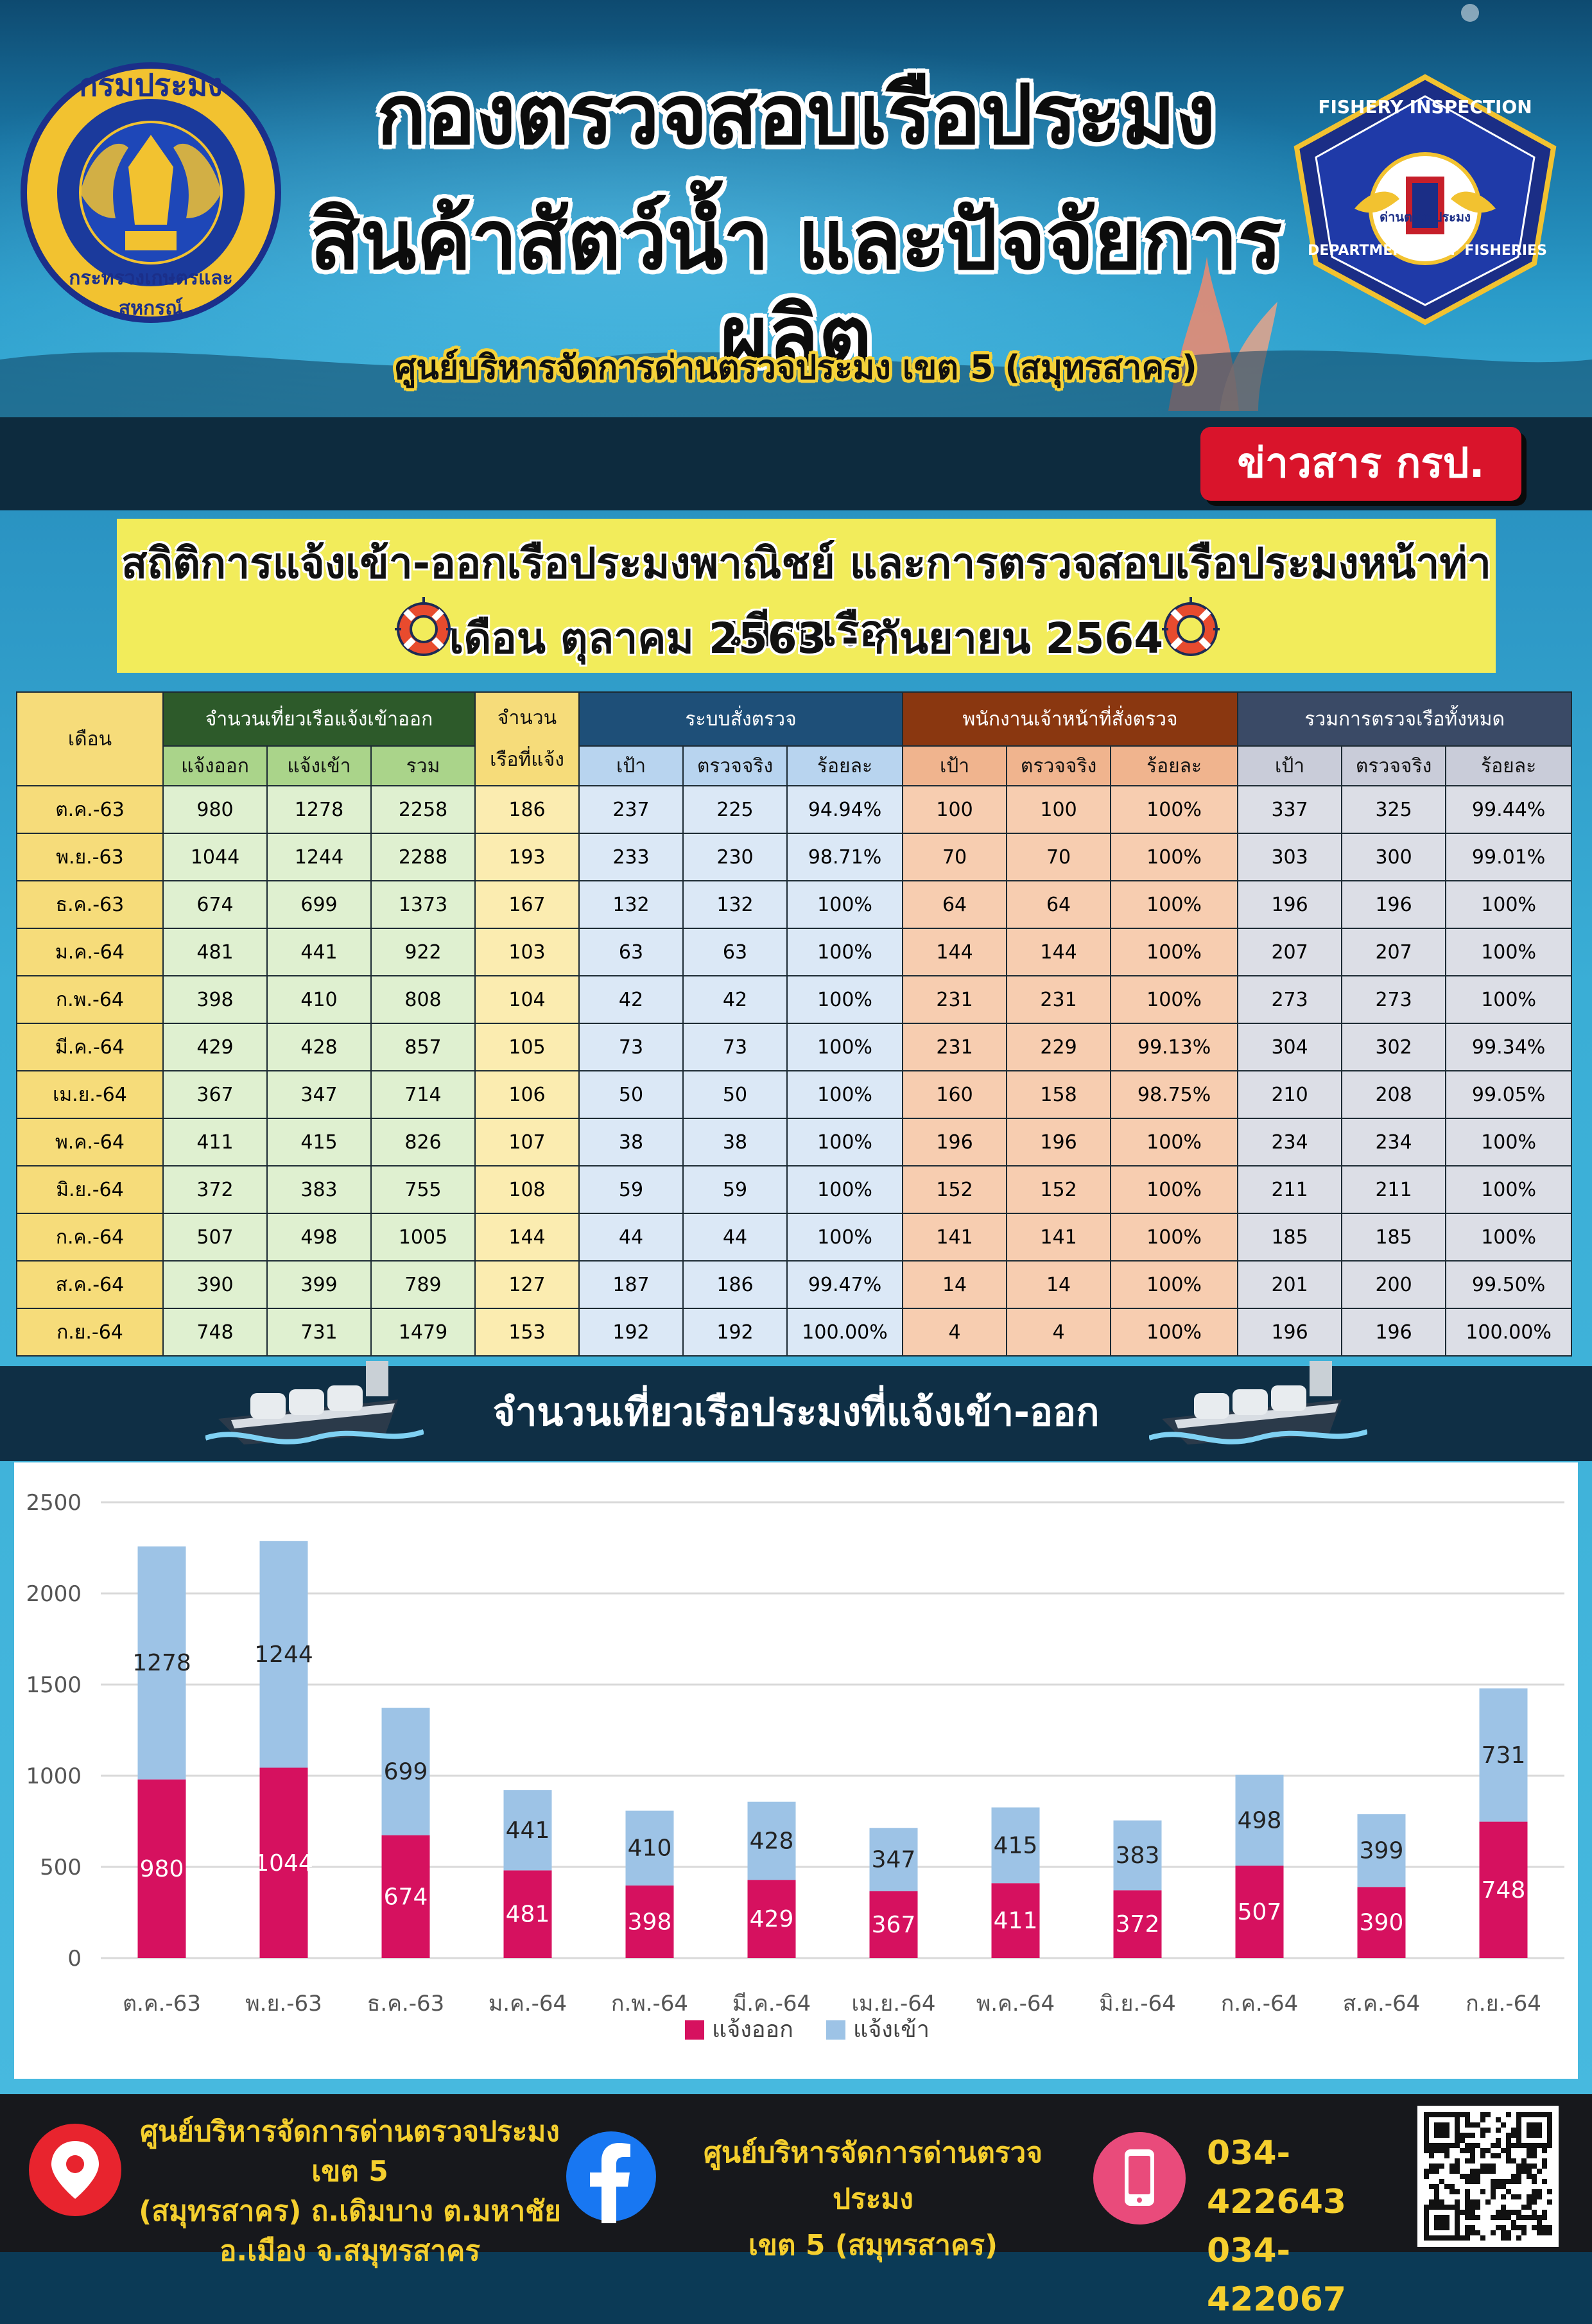 This screenshot has width=1592, height=2324. What do you see at coordinates (74, 1959) in the screenshot?
I see `y-tick-label: 0` at bounding box center [74, 1959].